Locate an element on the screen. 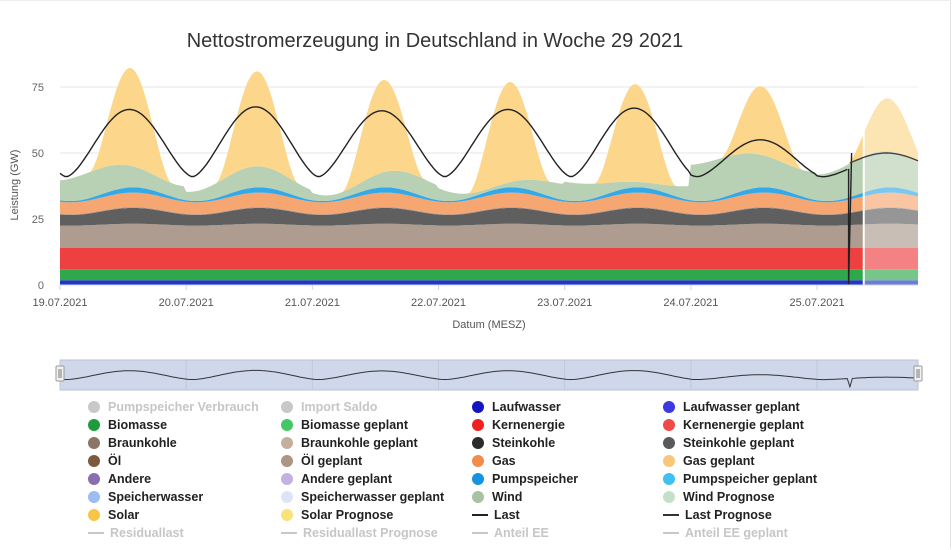 The width and height of the screenshot is (952, 550). legend-label: Pumpspeicher geplant is located at coordinates (750, 479).